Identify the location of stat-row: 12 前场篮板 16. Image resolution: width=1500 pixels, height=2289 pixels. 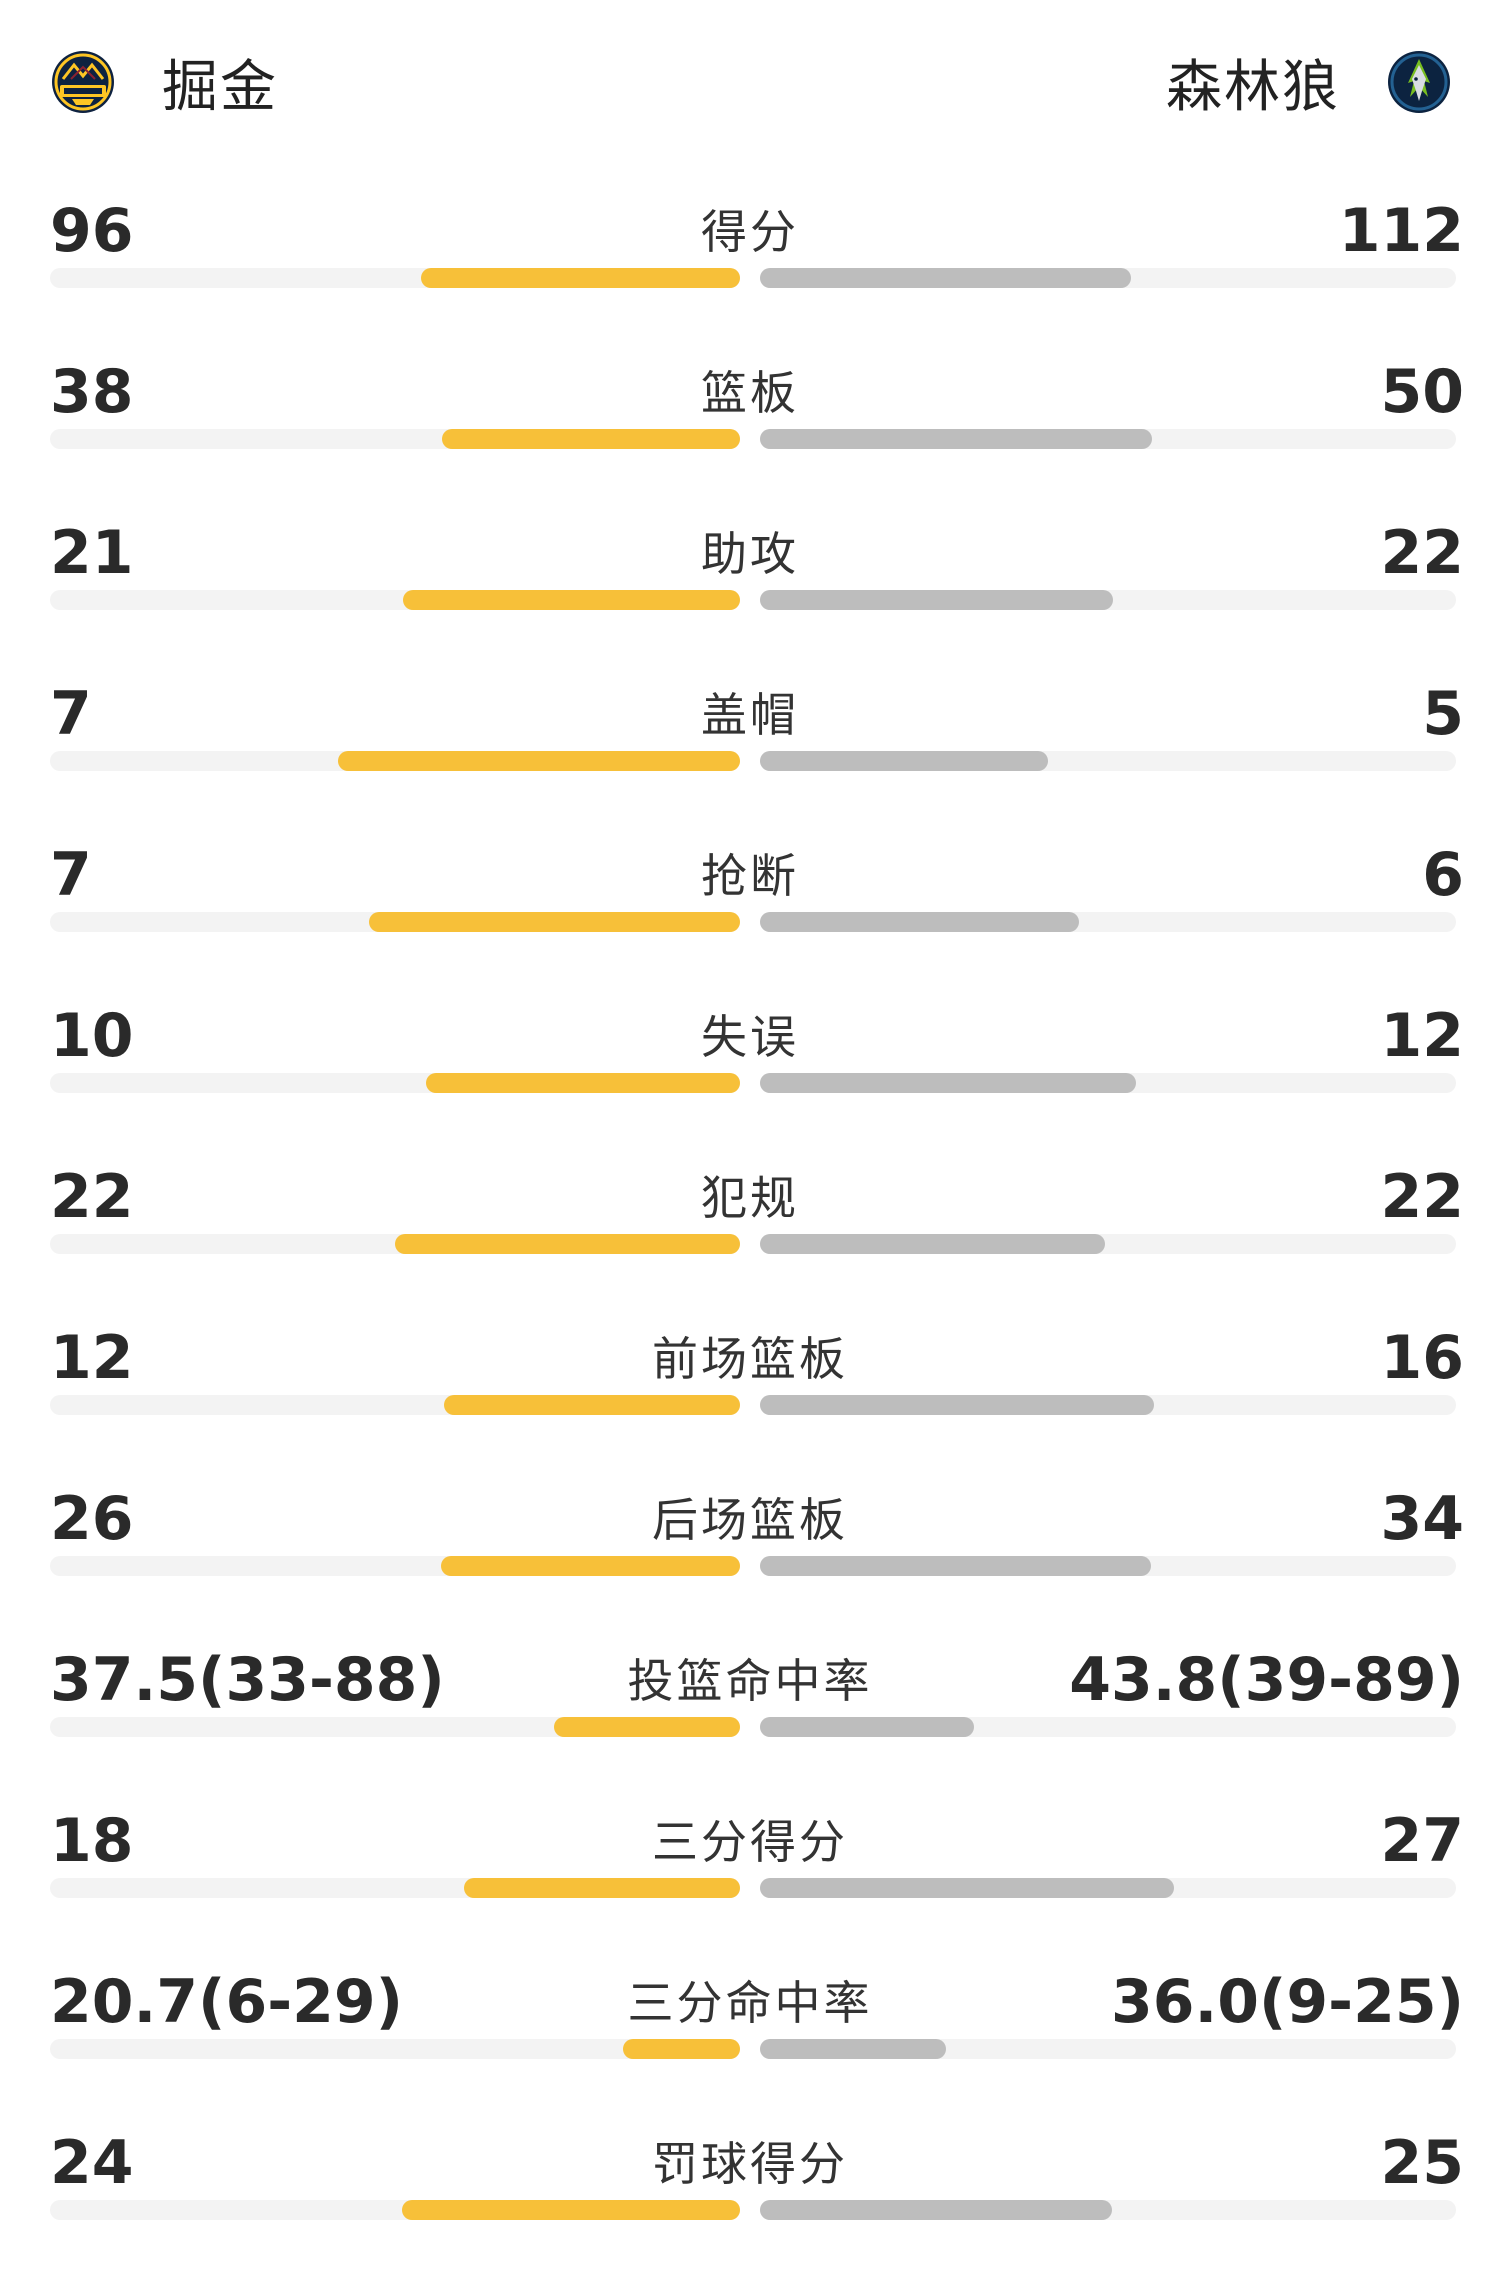
(750, 1403).